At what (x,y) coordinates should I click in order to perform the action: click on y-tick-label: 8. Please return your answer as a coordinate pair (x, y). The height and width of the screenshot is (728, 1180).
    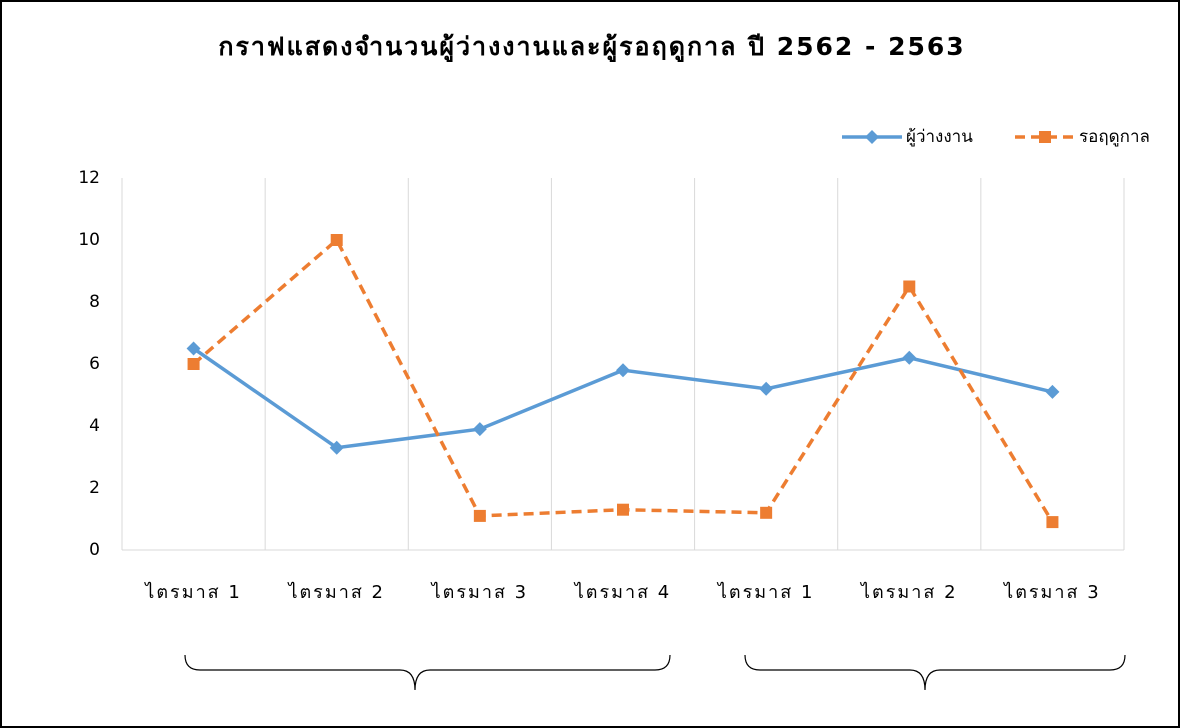
    Looking at the image, I should click on (94, 302).